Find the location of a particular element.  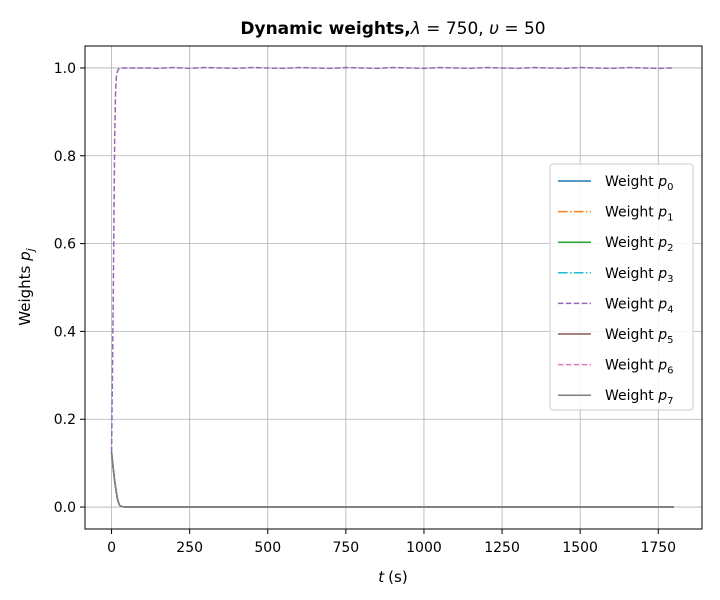

x-tick-label: 0 is located at coordinates (111, 548).